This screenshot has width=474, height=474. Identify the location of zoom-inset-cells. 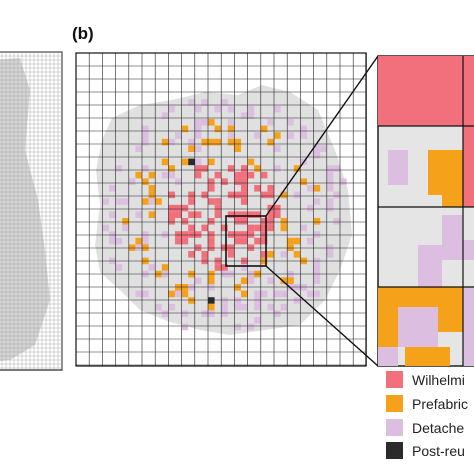
(426, 211).